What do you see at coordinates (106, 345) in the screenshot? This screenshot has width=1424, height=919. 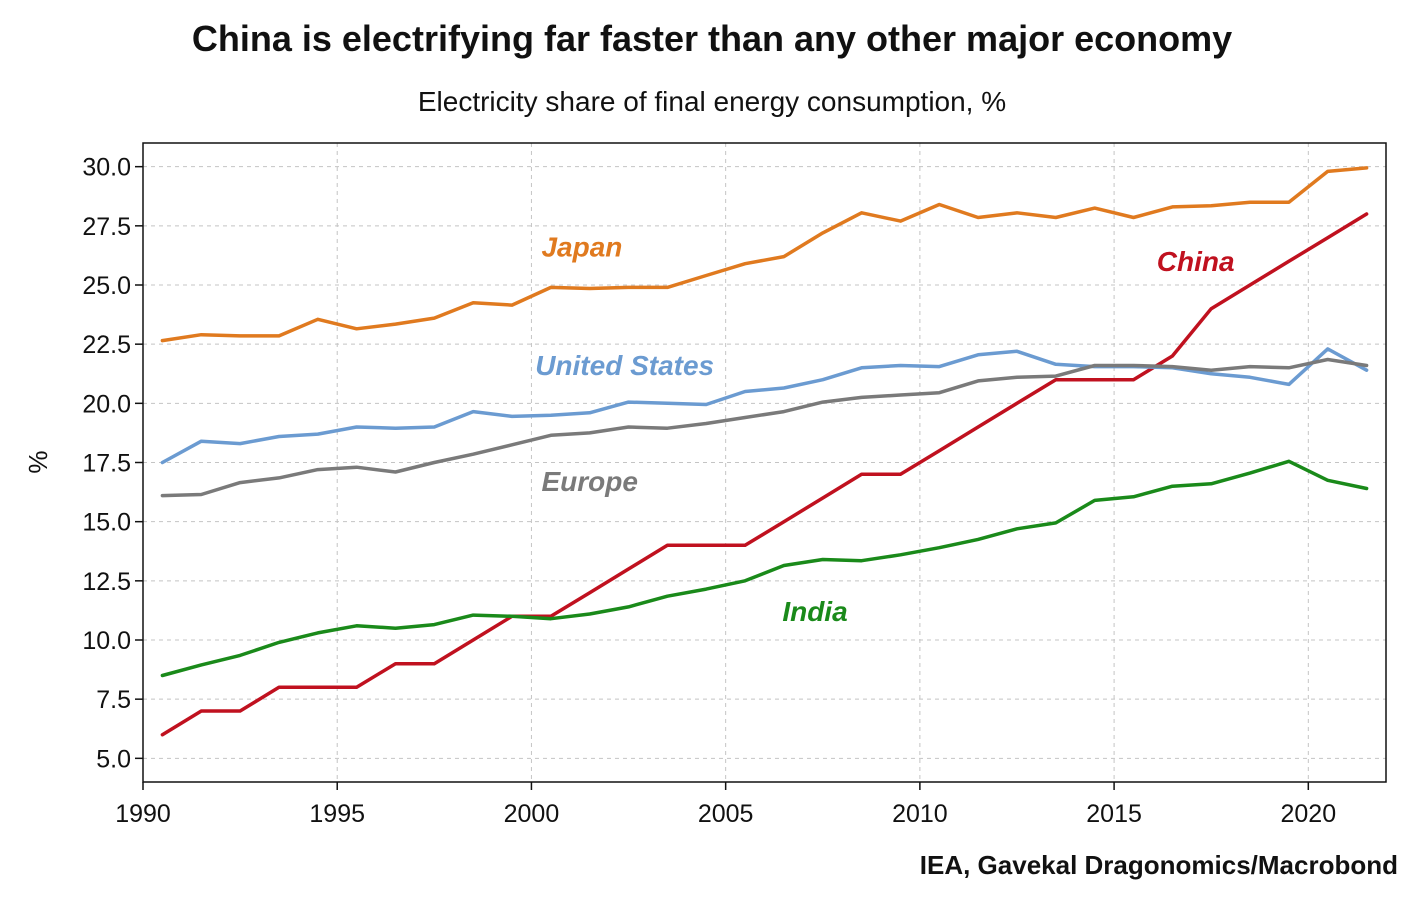 I see `y-tick-label: 22.5` at bounding box center [106, 345].